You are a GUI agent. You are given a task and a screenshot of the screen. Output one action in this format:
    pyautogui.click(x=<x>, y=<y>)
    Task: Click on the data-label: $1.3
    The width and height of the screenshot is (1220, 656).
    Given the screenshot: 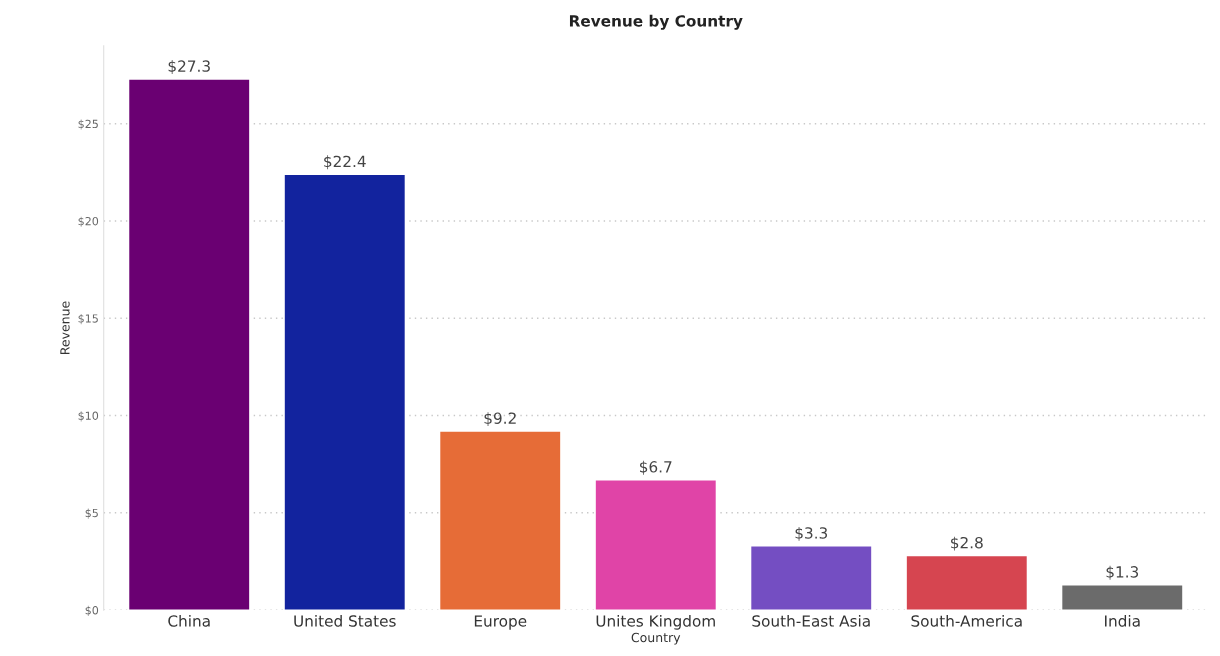 What is the action you would take?
    pyautogui.click(x=1122, y=572)
    